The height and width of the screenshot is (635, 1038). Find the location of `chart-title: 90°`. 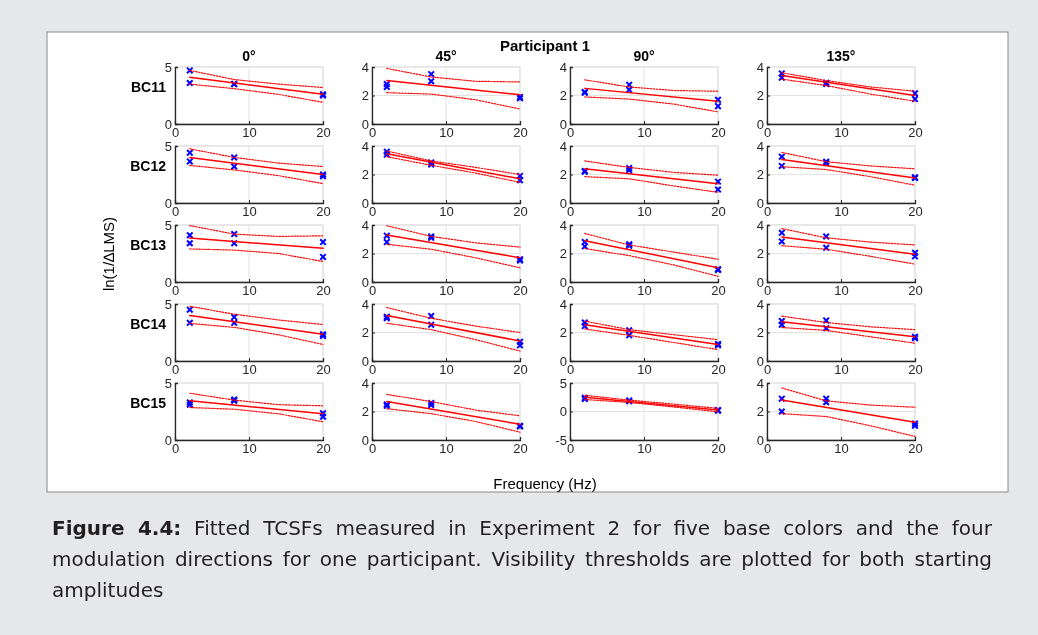

chart-title: 90° is located at coordinates (644, 56).